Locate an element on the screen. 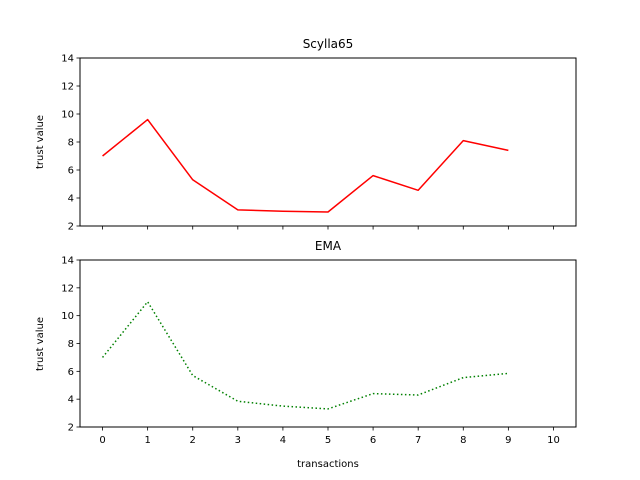  bottom-x-tick-label: 8 is located at coordinates (463, 440).